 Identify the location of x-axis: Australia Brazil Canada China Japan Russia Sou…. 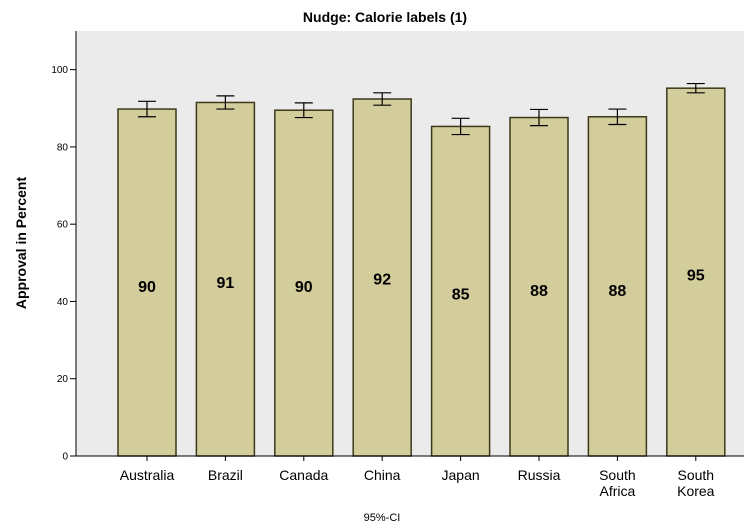
(410, 477).